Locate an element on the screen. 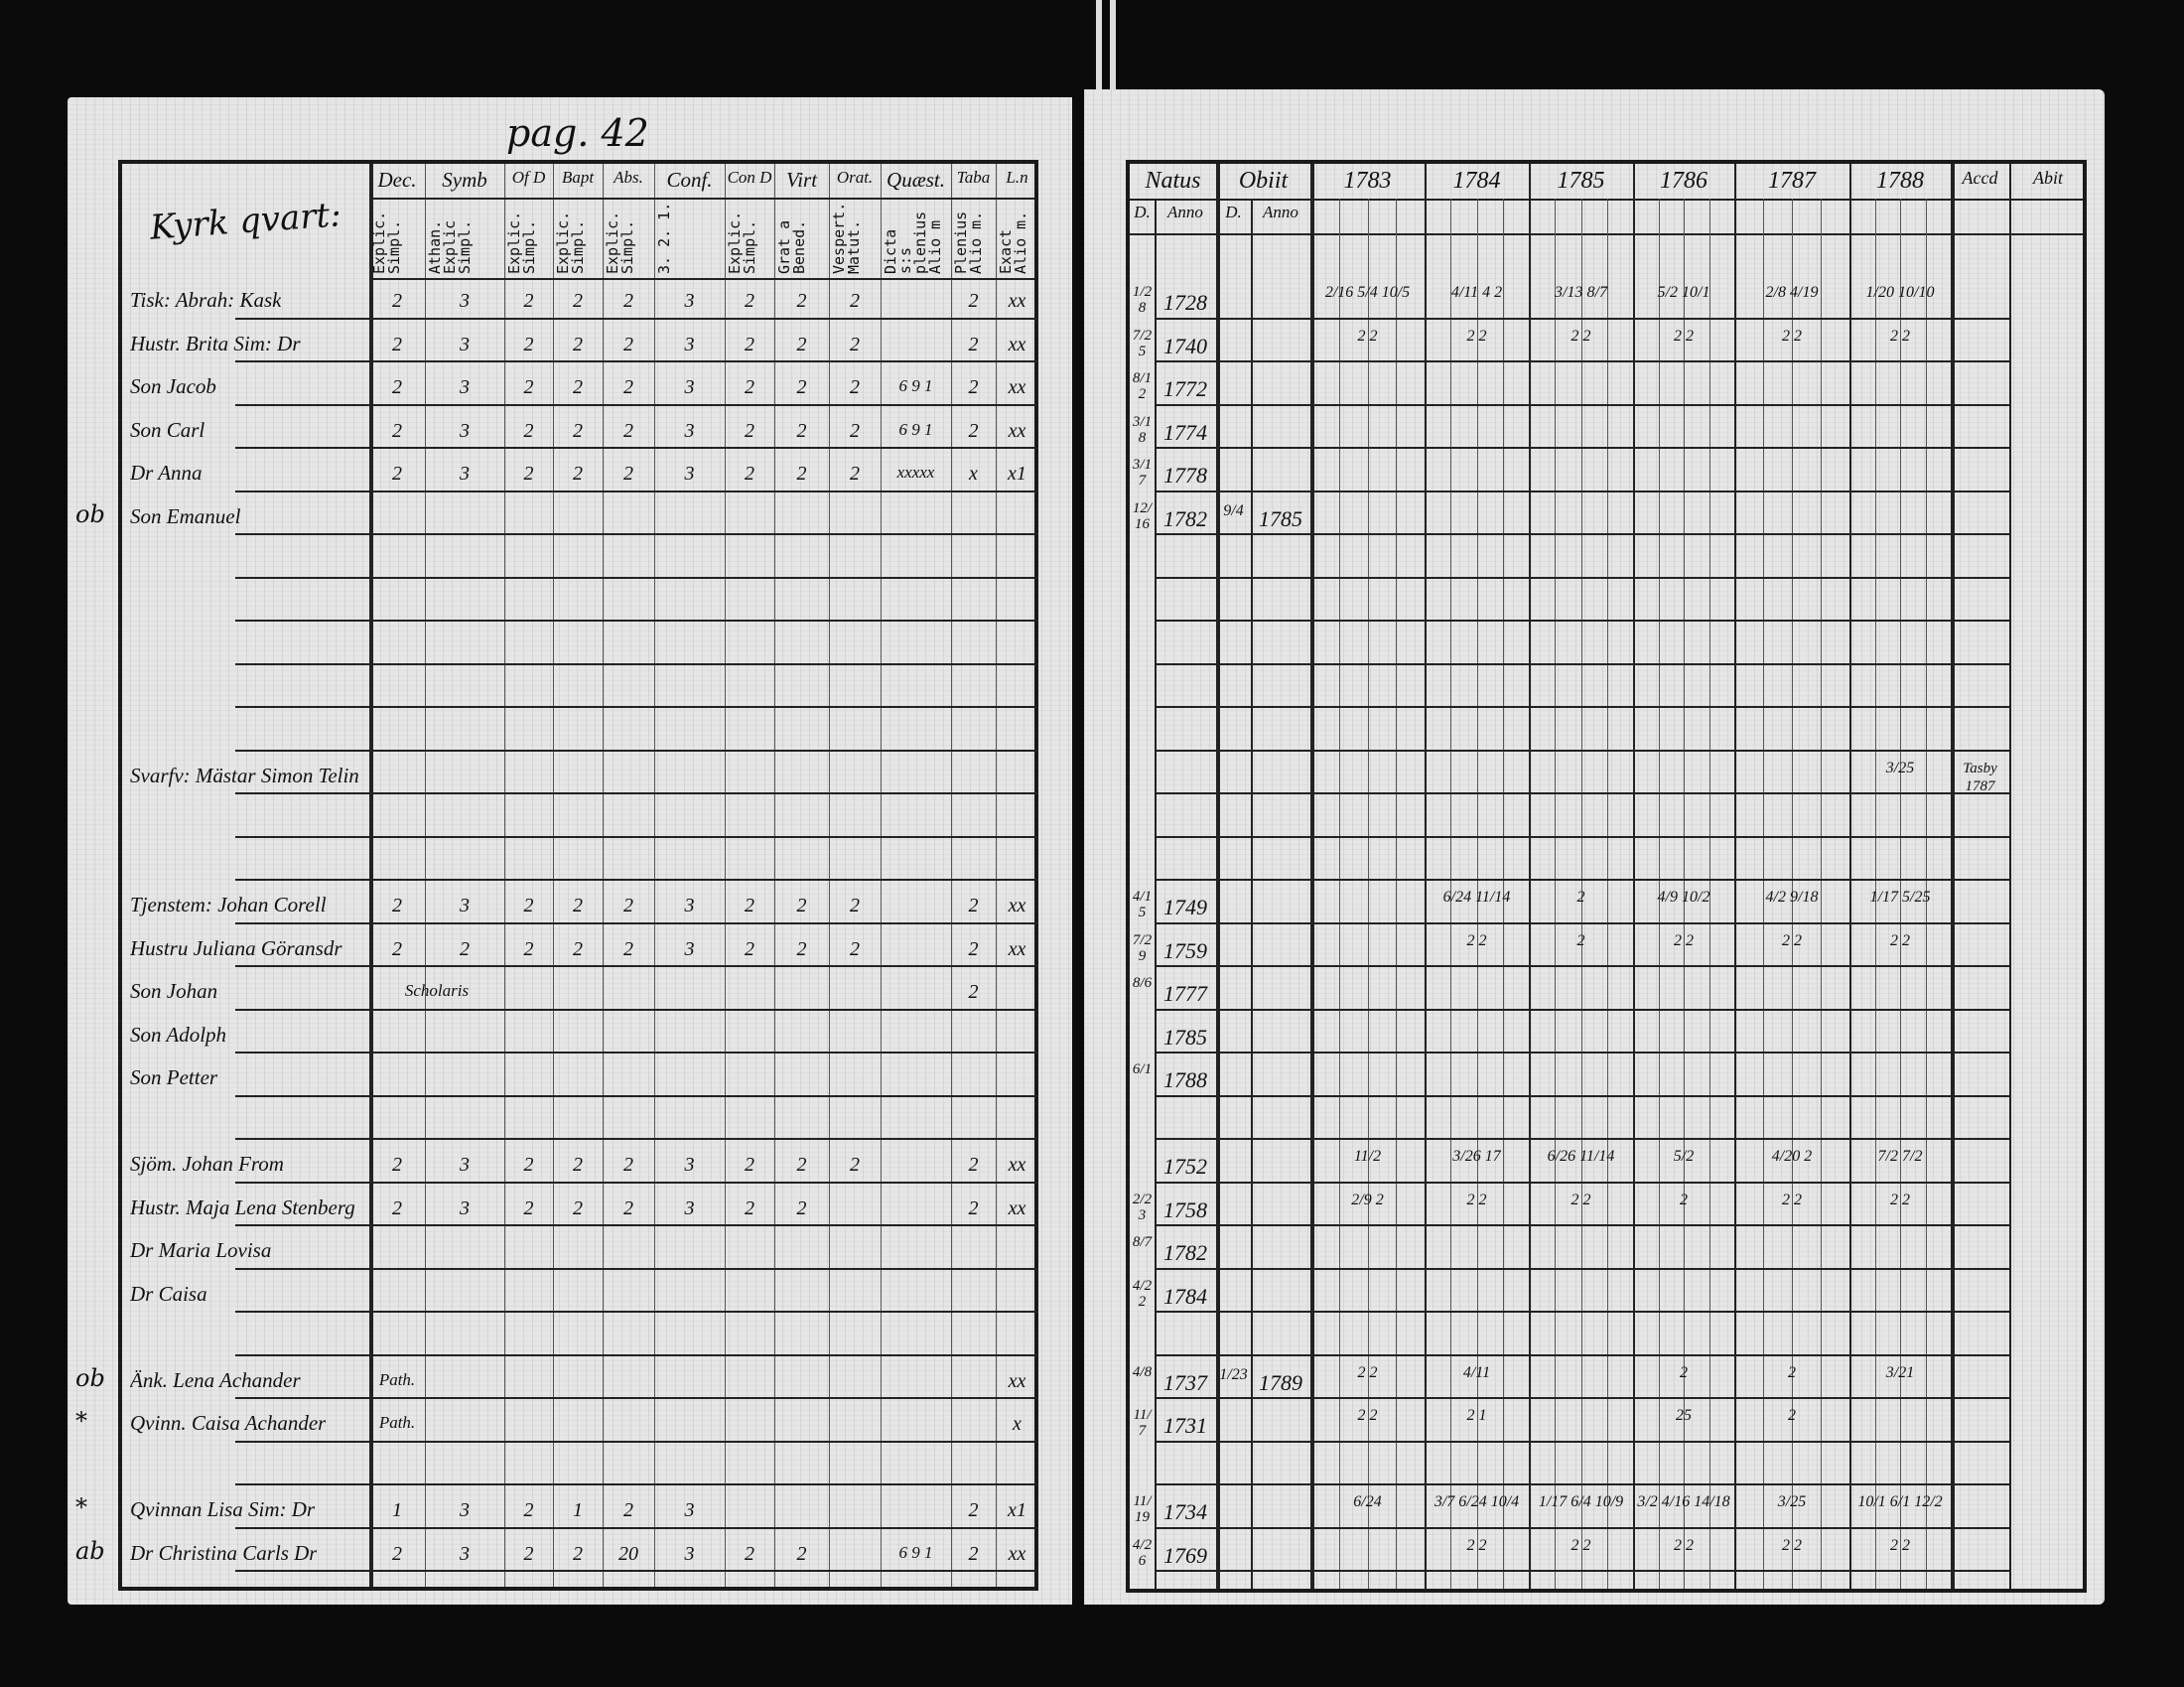  death-day: 1/23 is located at coordinates (1233, 1374).